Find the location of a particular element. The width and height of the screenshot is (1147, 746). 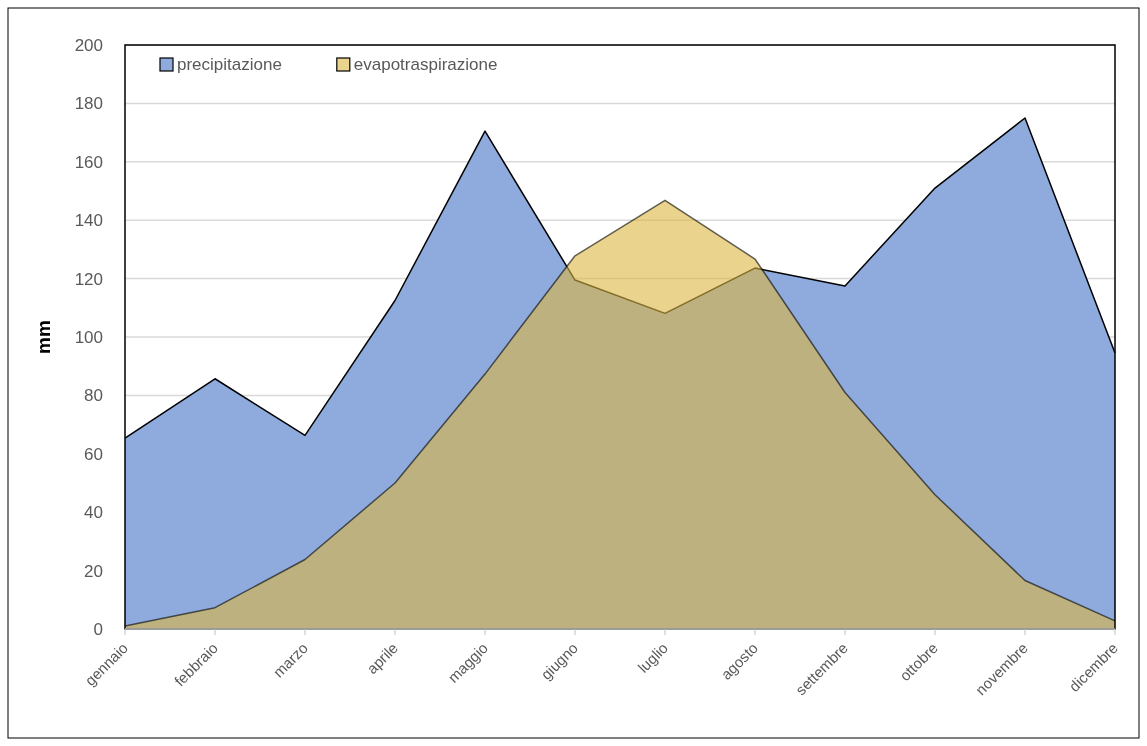

y-tick-label: 0 is located at coordinates (98, 629).